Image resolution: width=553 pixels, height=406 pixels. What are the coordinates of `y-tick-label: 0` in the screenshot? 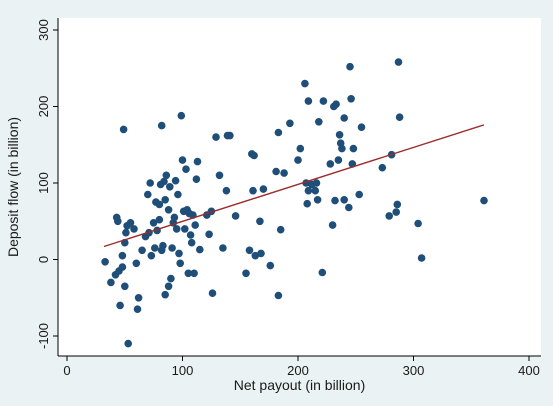 It's located at (43, 259).